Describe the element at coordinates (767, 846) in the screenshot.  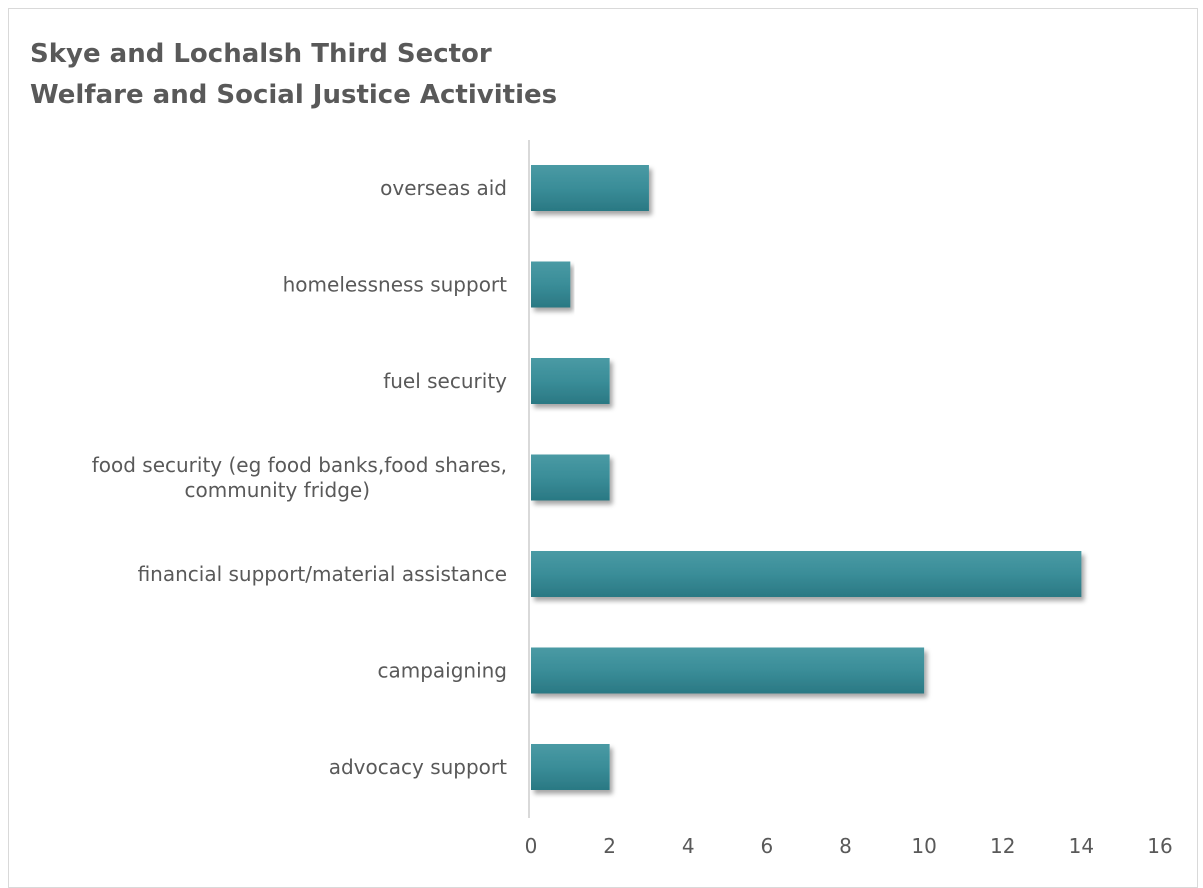
I see `x-tick-label: 6` at that location.